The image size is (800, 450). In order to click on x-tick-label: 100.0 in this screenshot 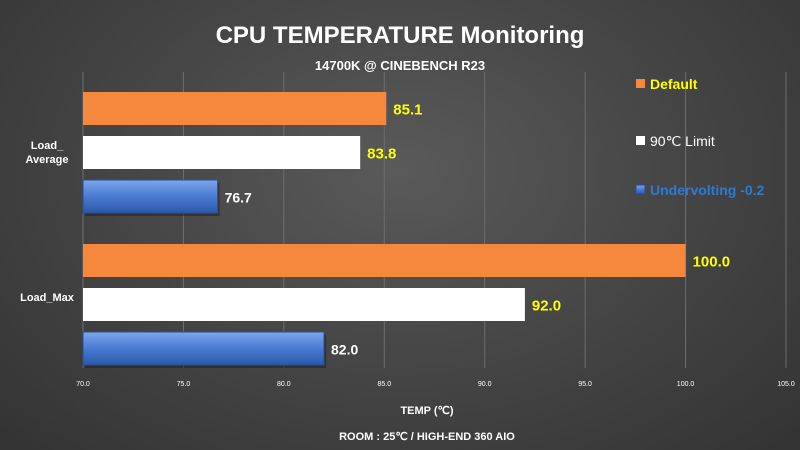, I will do `click(686, 384)`.